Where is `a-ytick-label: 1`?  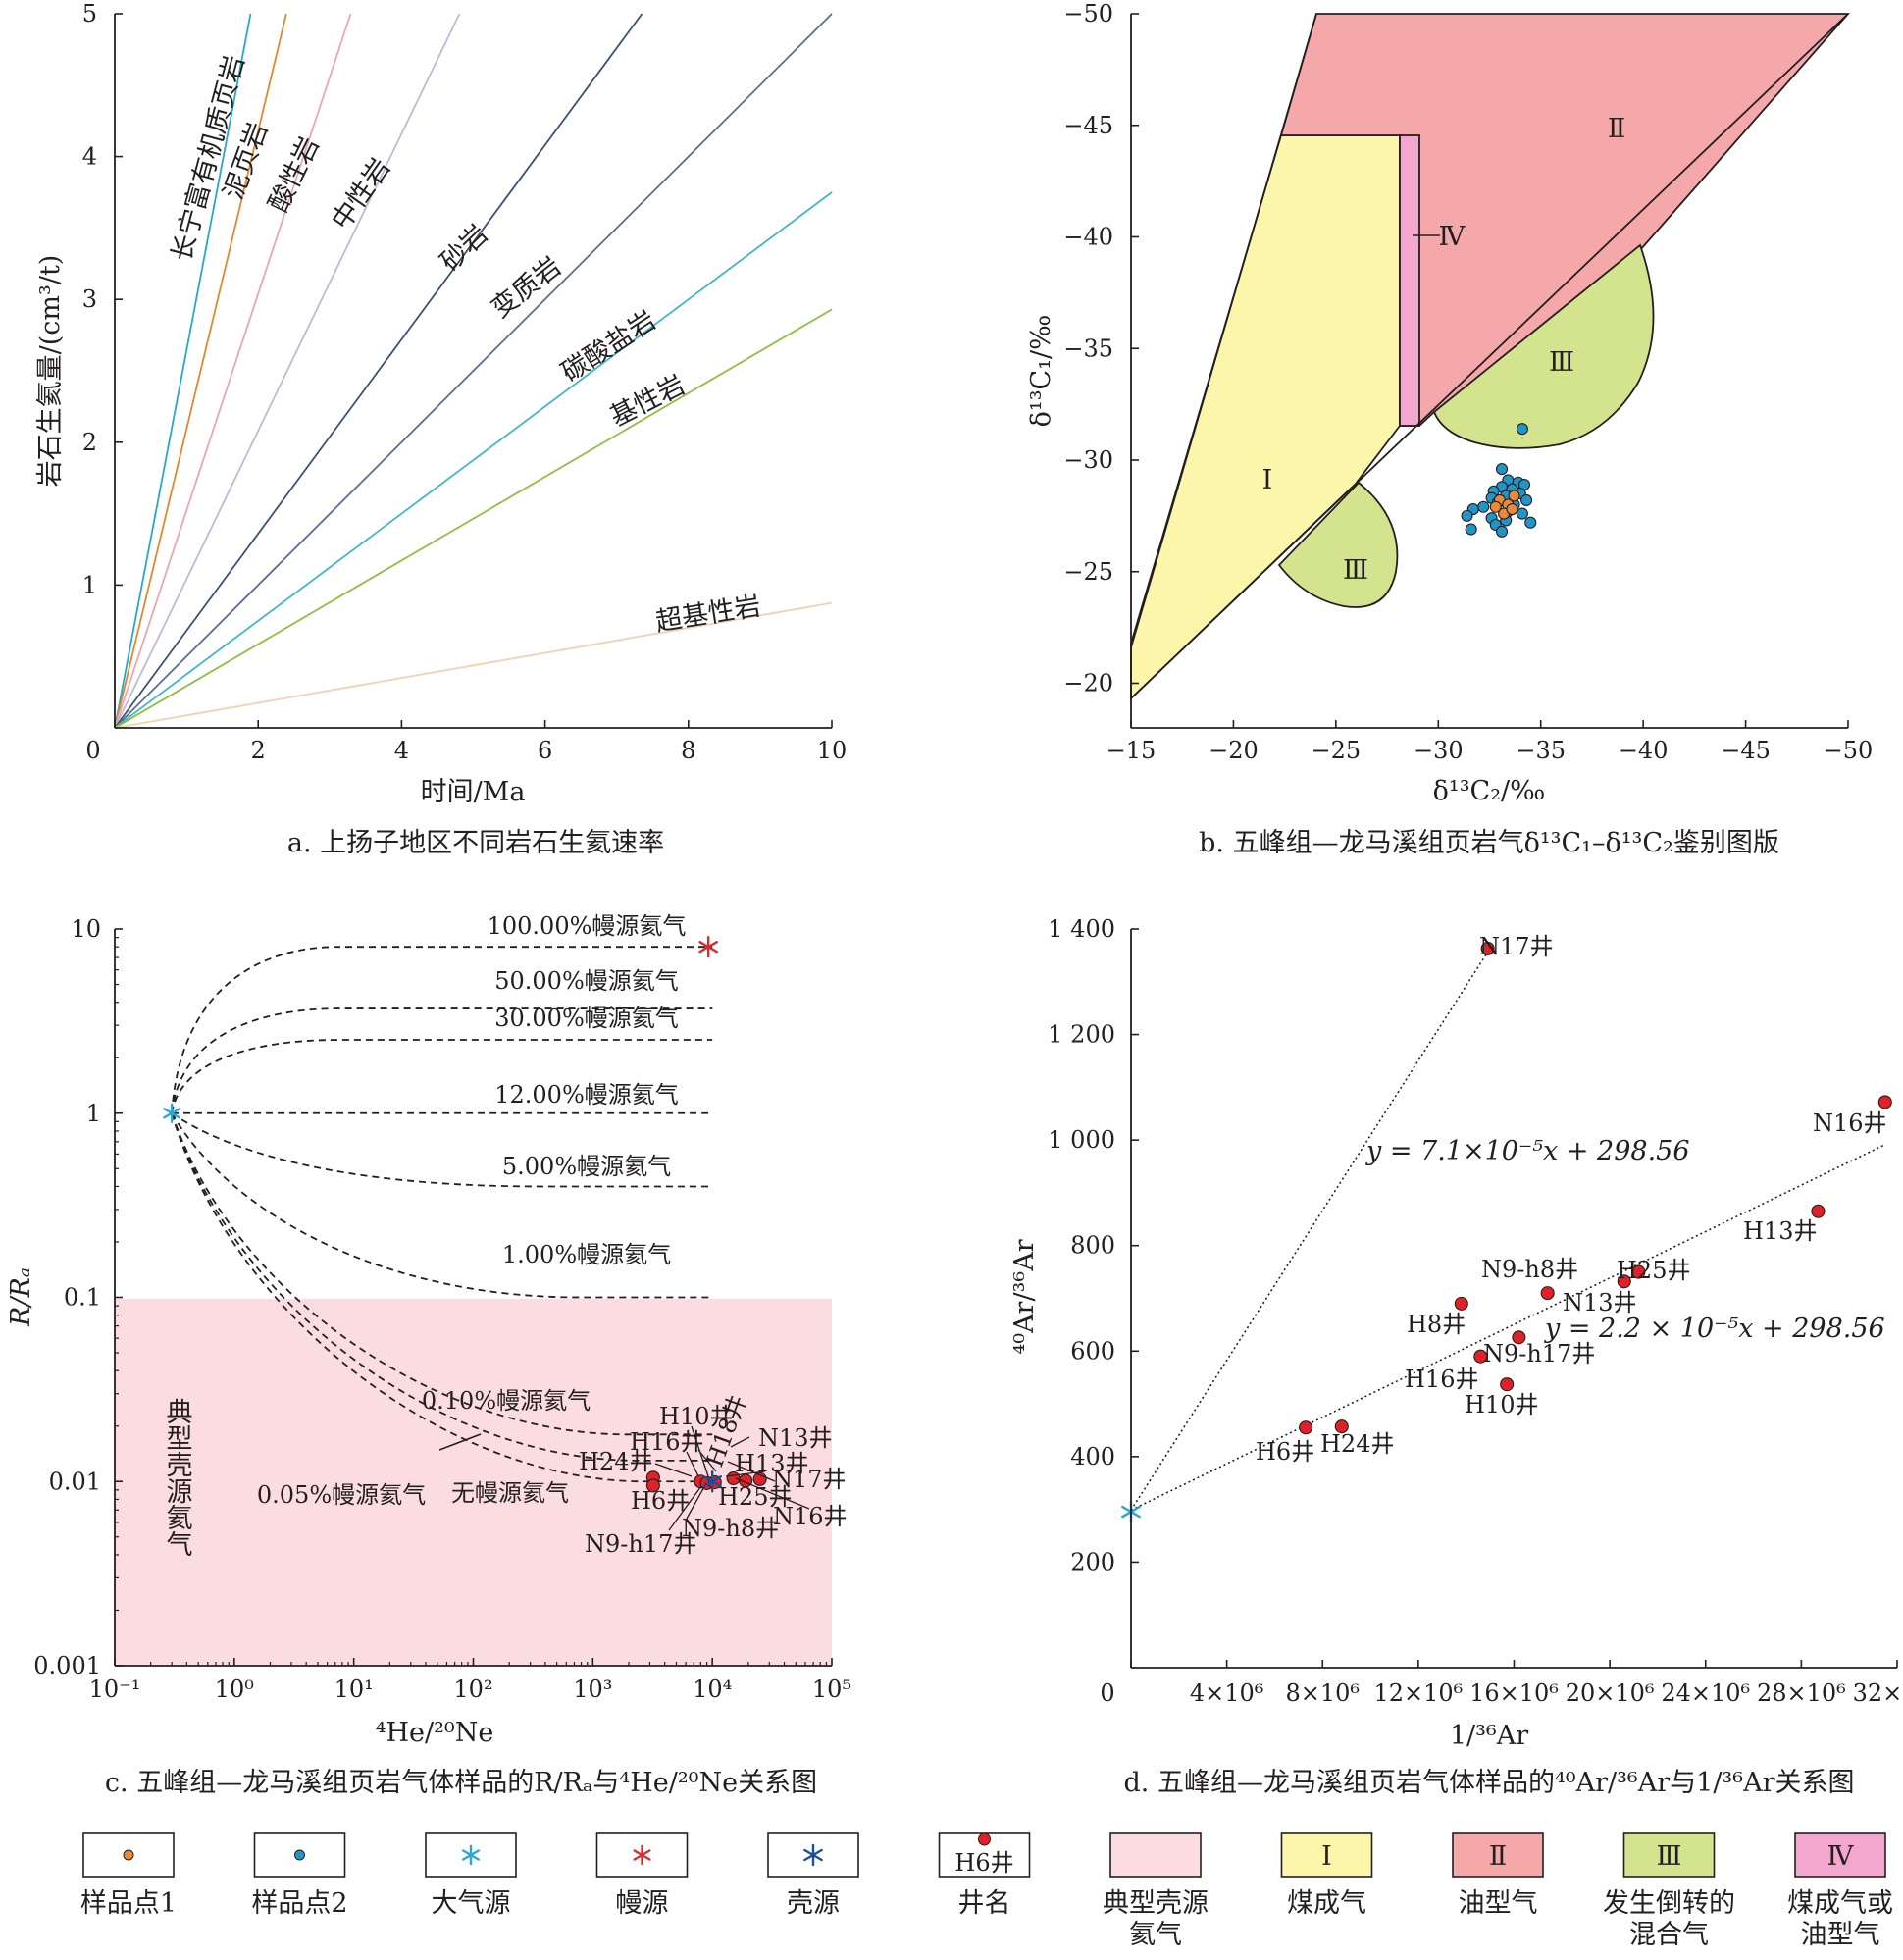 a-ytick-label: 1 is located at coordinates (89, 584).